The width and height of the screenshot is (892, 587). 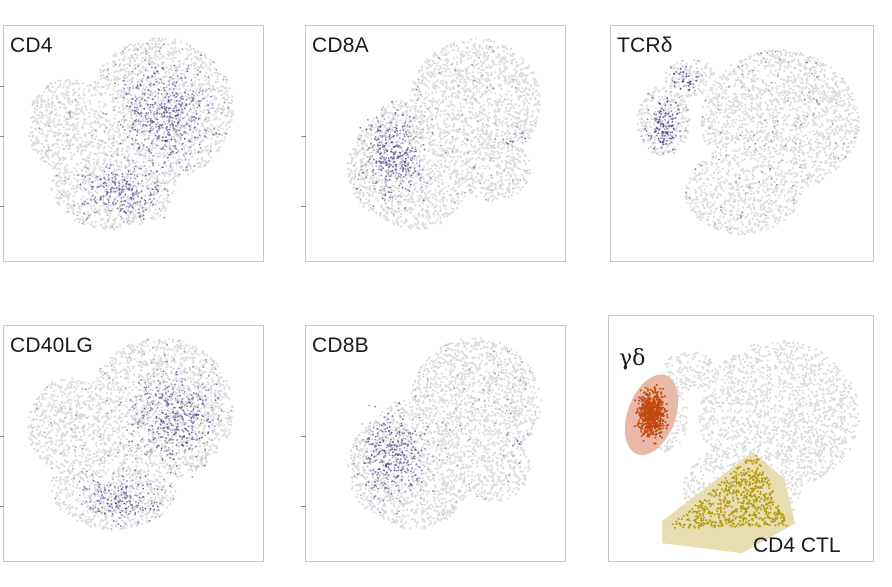 I want to click on scatter-panel-cd8b: CD8B, so click(x=433, y=443).